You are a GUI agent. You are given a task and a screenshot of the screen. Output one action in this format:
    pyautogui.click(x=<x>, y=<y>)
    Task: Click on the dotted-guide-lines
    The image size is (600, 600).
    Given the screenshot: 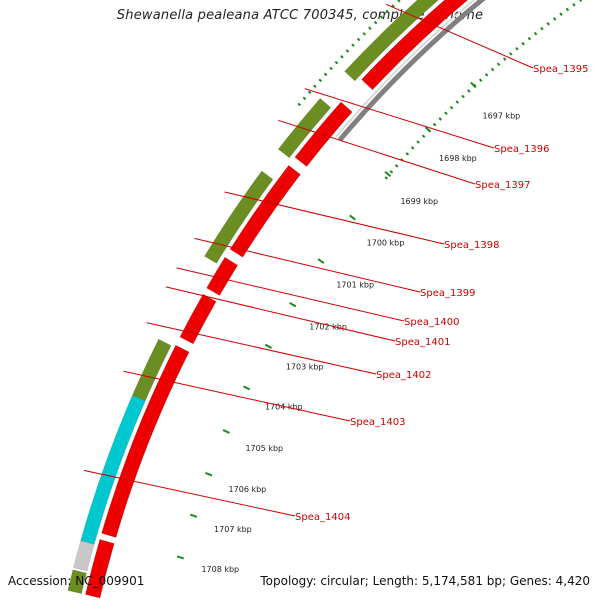 What is the action you would take?
    pyautogui.click(x=440, y=90)
    